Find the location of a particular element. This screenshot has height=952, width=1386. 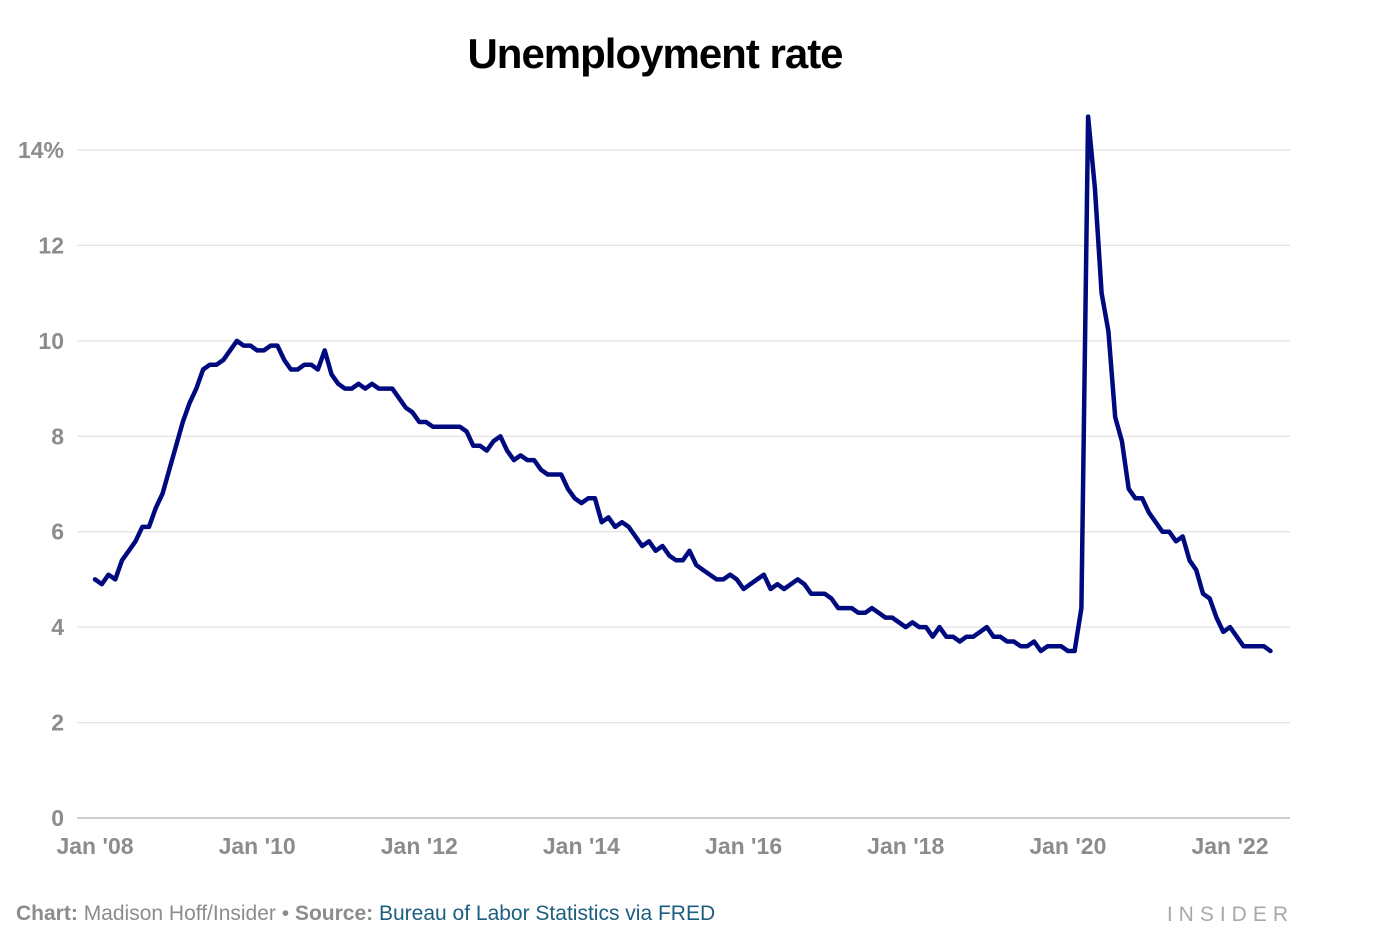

y-tick-label: 4 is located at coordinates (57, 627).